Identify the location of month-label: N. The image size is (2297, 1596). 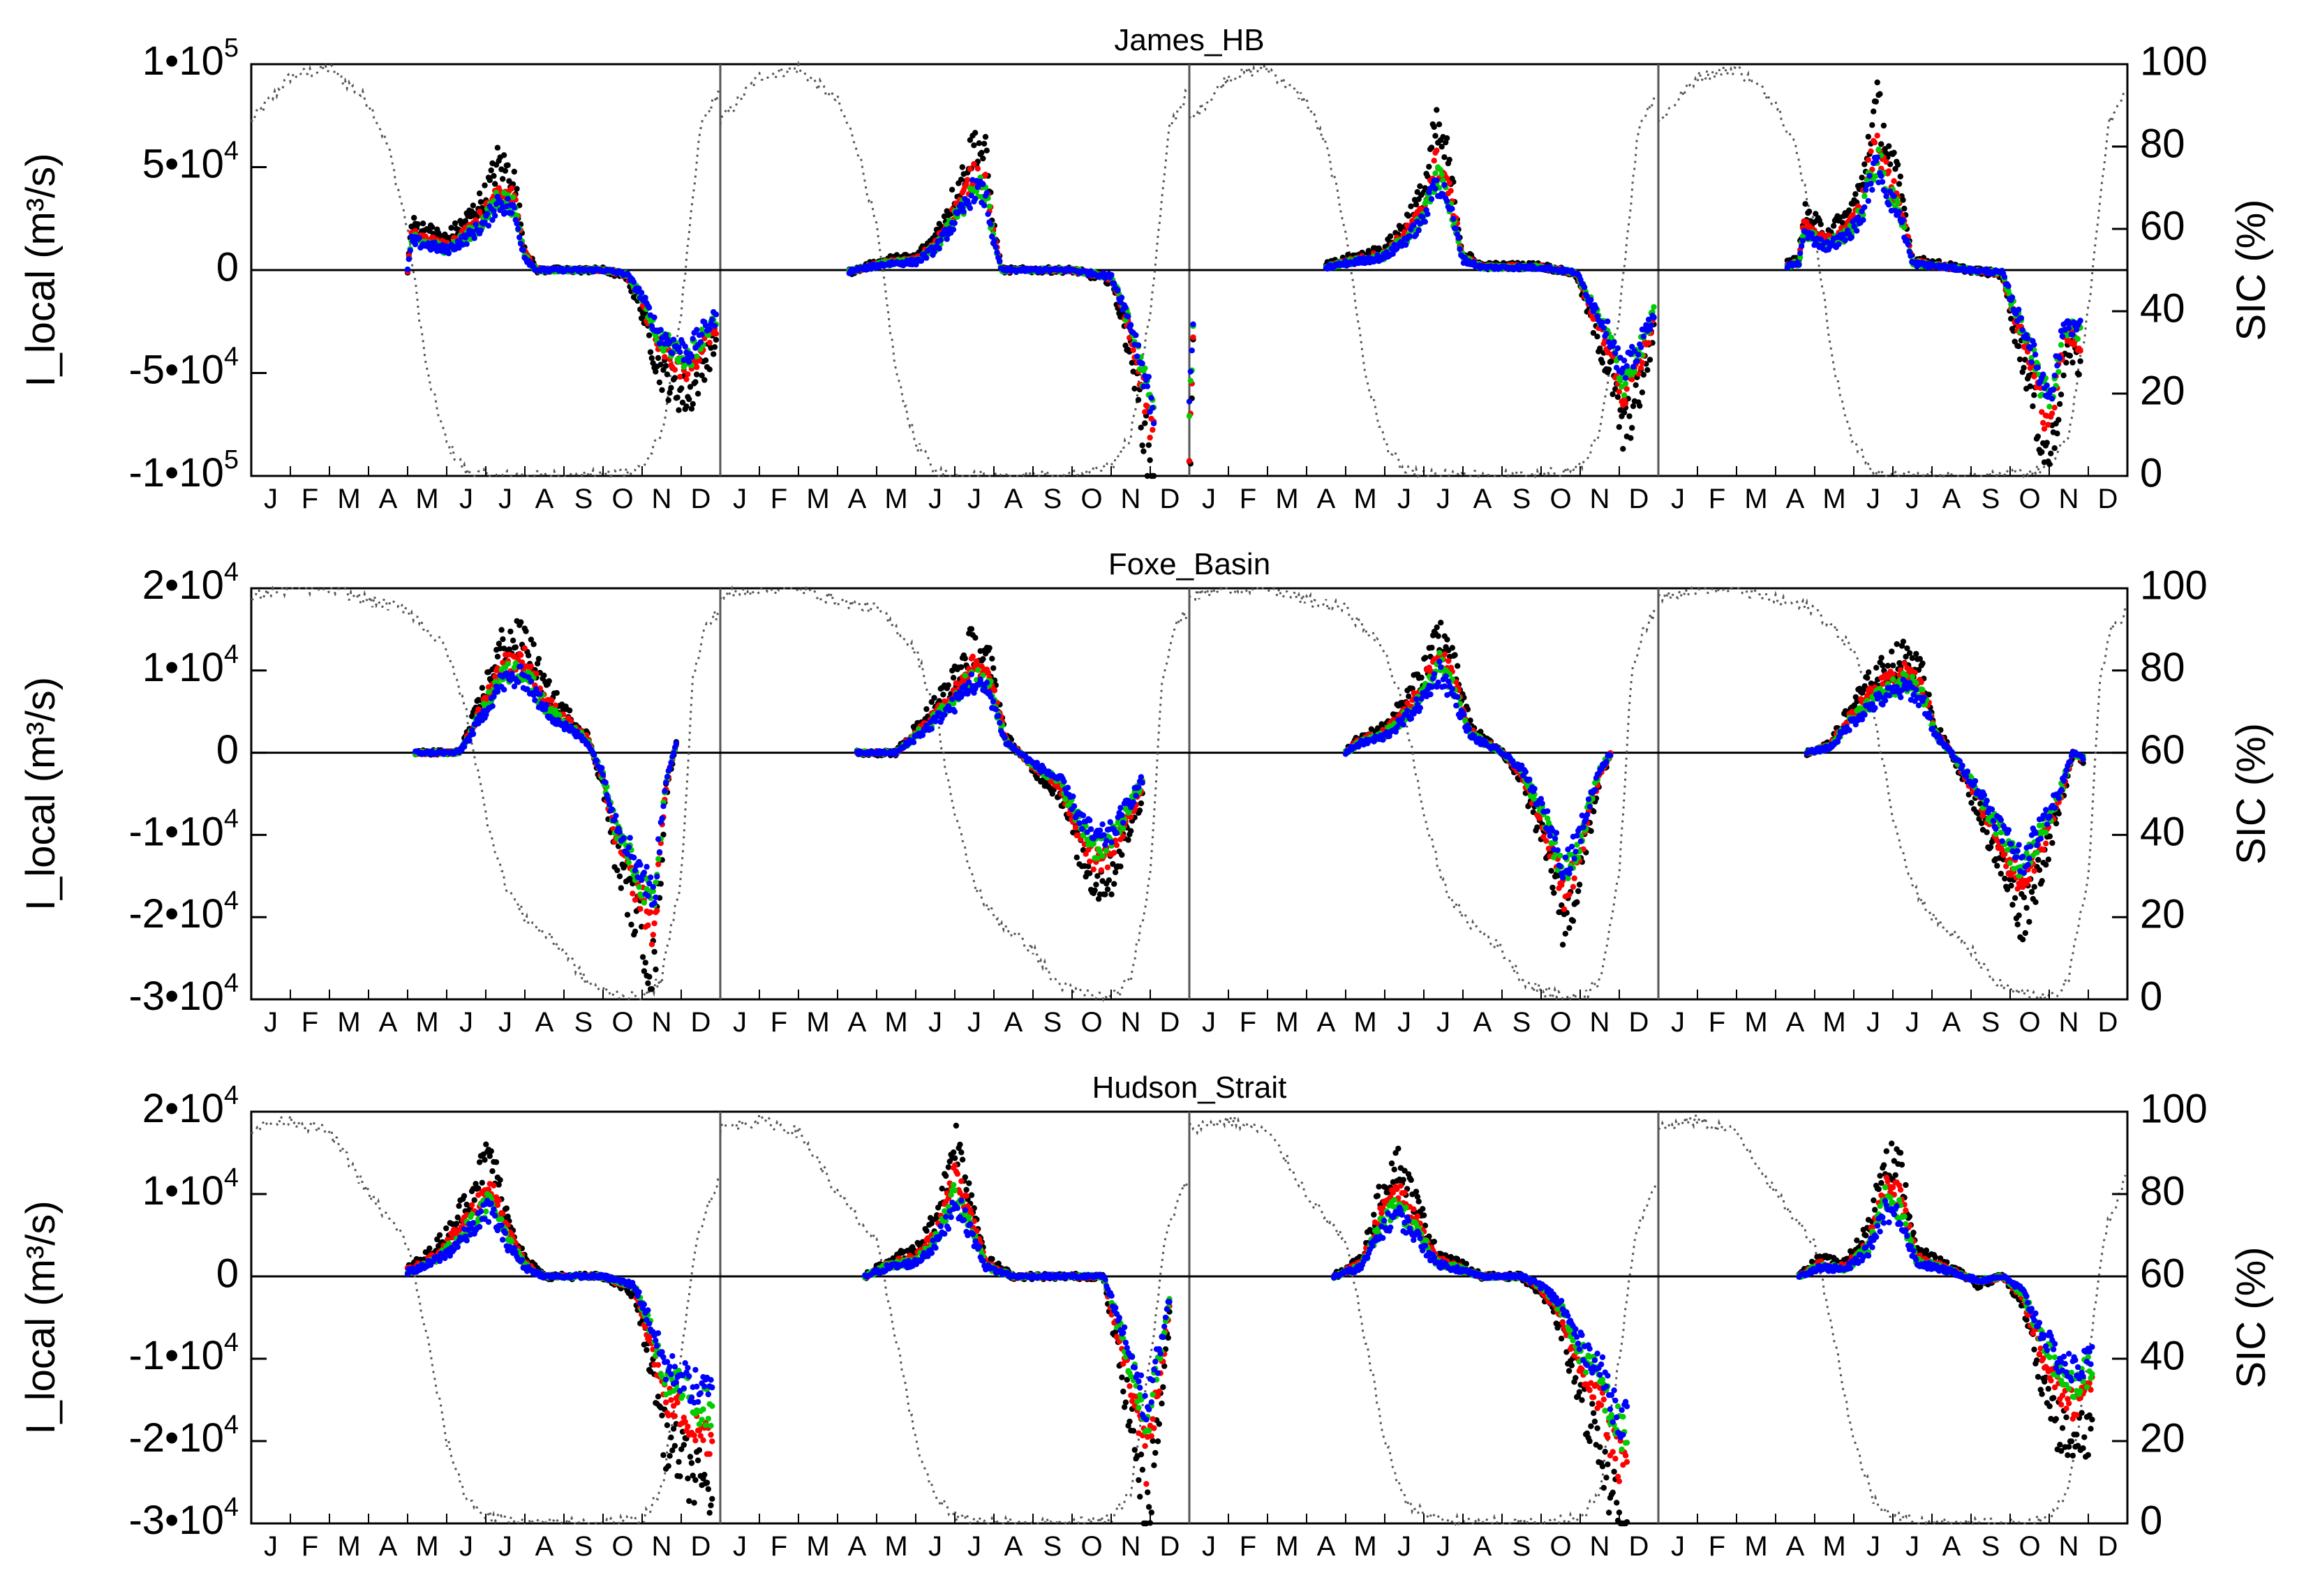
(1131, 499).